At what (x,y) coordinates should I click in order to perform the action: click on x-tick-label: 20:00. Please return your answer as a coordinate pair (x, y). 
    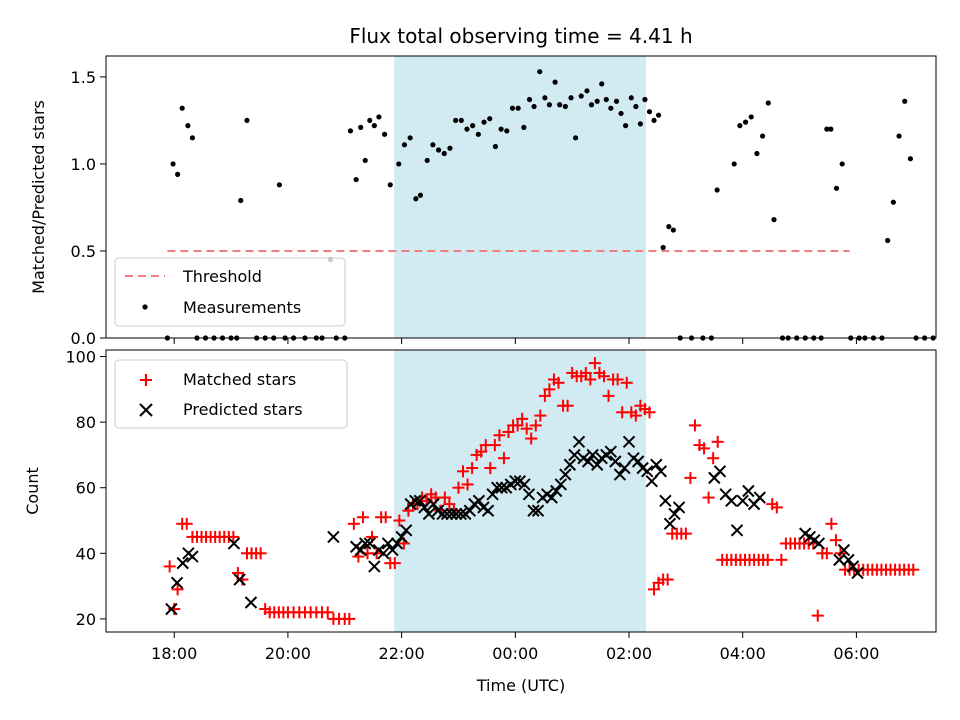
    Looking at the image, I should click on (288, 653).